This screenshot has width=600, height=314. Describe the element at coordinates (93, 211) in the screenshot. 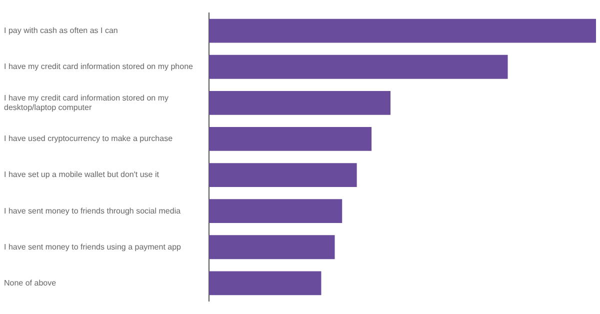

I see `y-tick-label: I have sent money to friends through social media` at that location.